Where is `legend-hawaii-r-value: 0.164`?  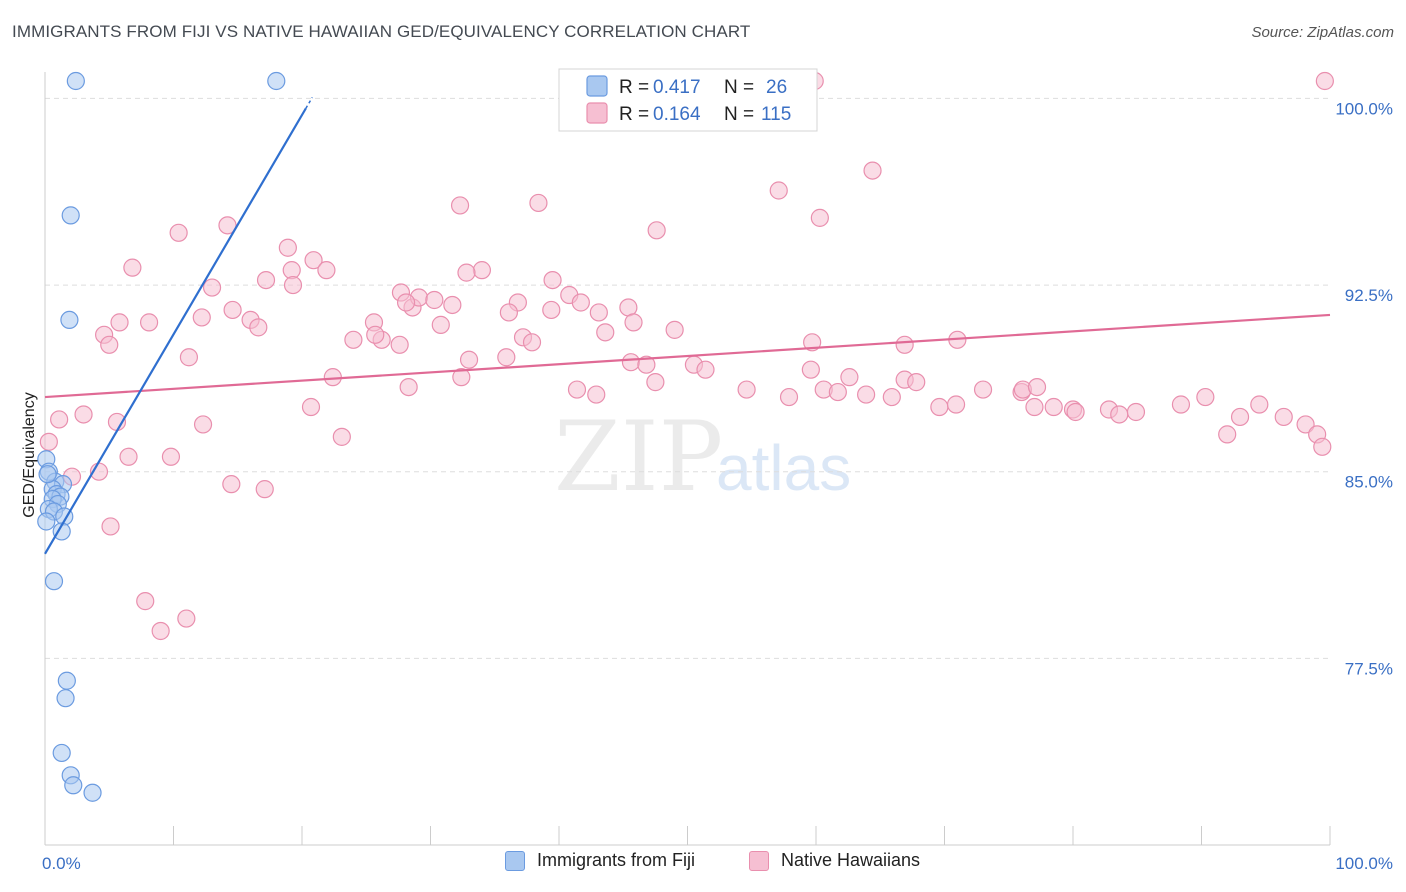 legend-hawaii-r-value: 0.164 is located at coordinates (677, 114).